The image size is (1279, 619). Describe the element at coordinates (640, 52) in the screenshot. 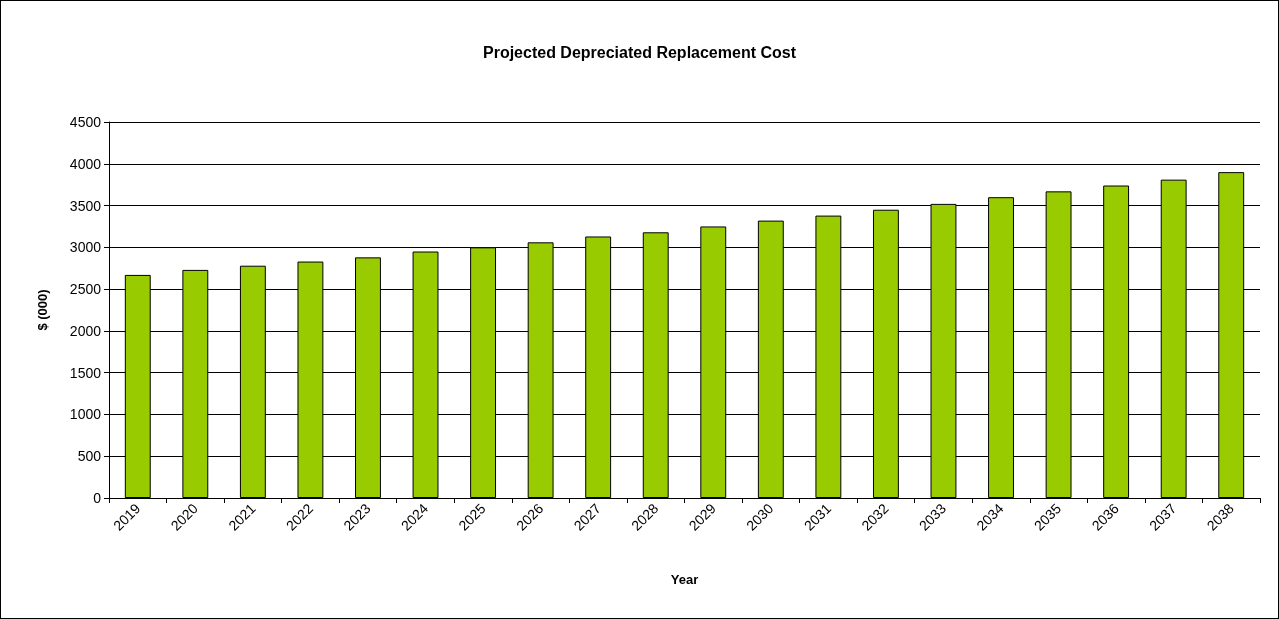

I see `chart-title: Projected Depreciated Replacement Cost` at that location.